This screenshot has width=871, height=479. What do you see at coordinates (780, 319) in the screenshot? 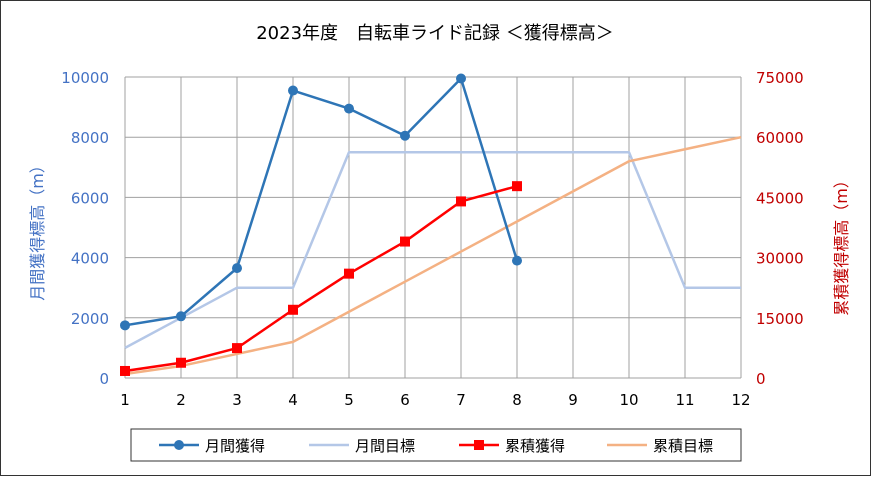
I see `y-tick-right: 15000` at bounding box center [780, 319].